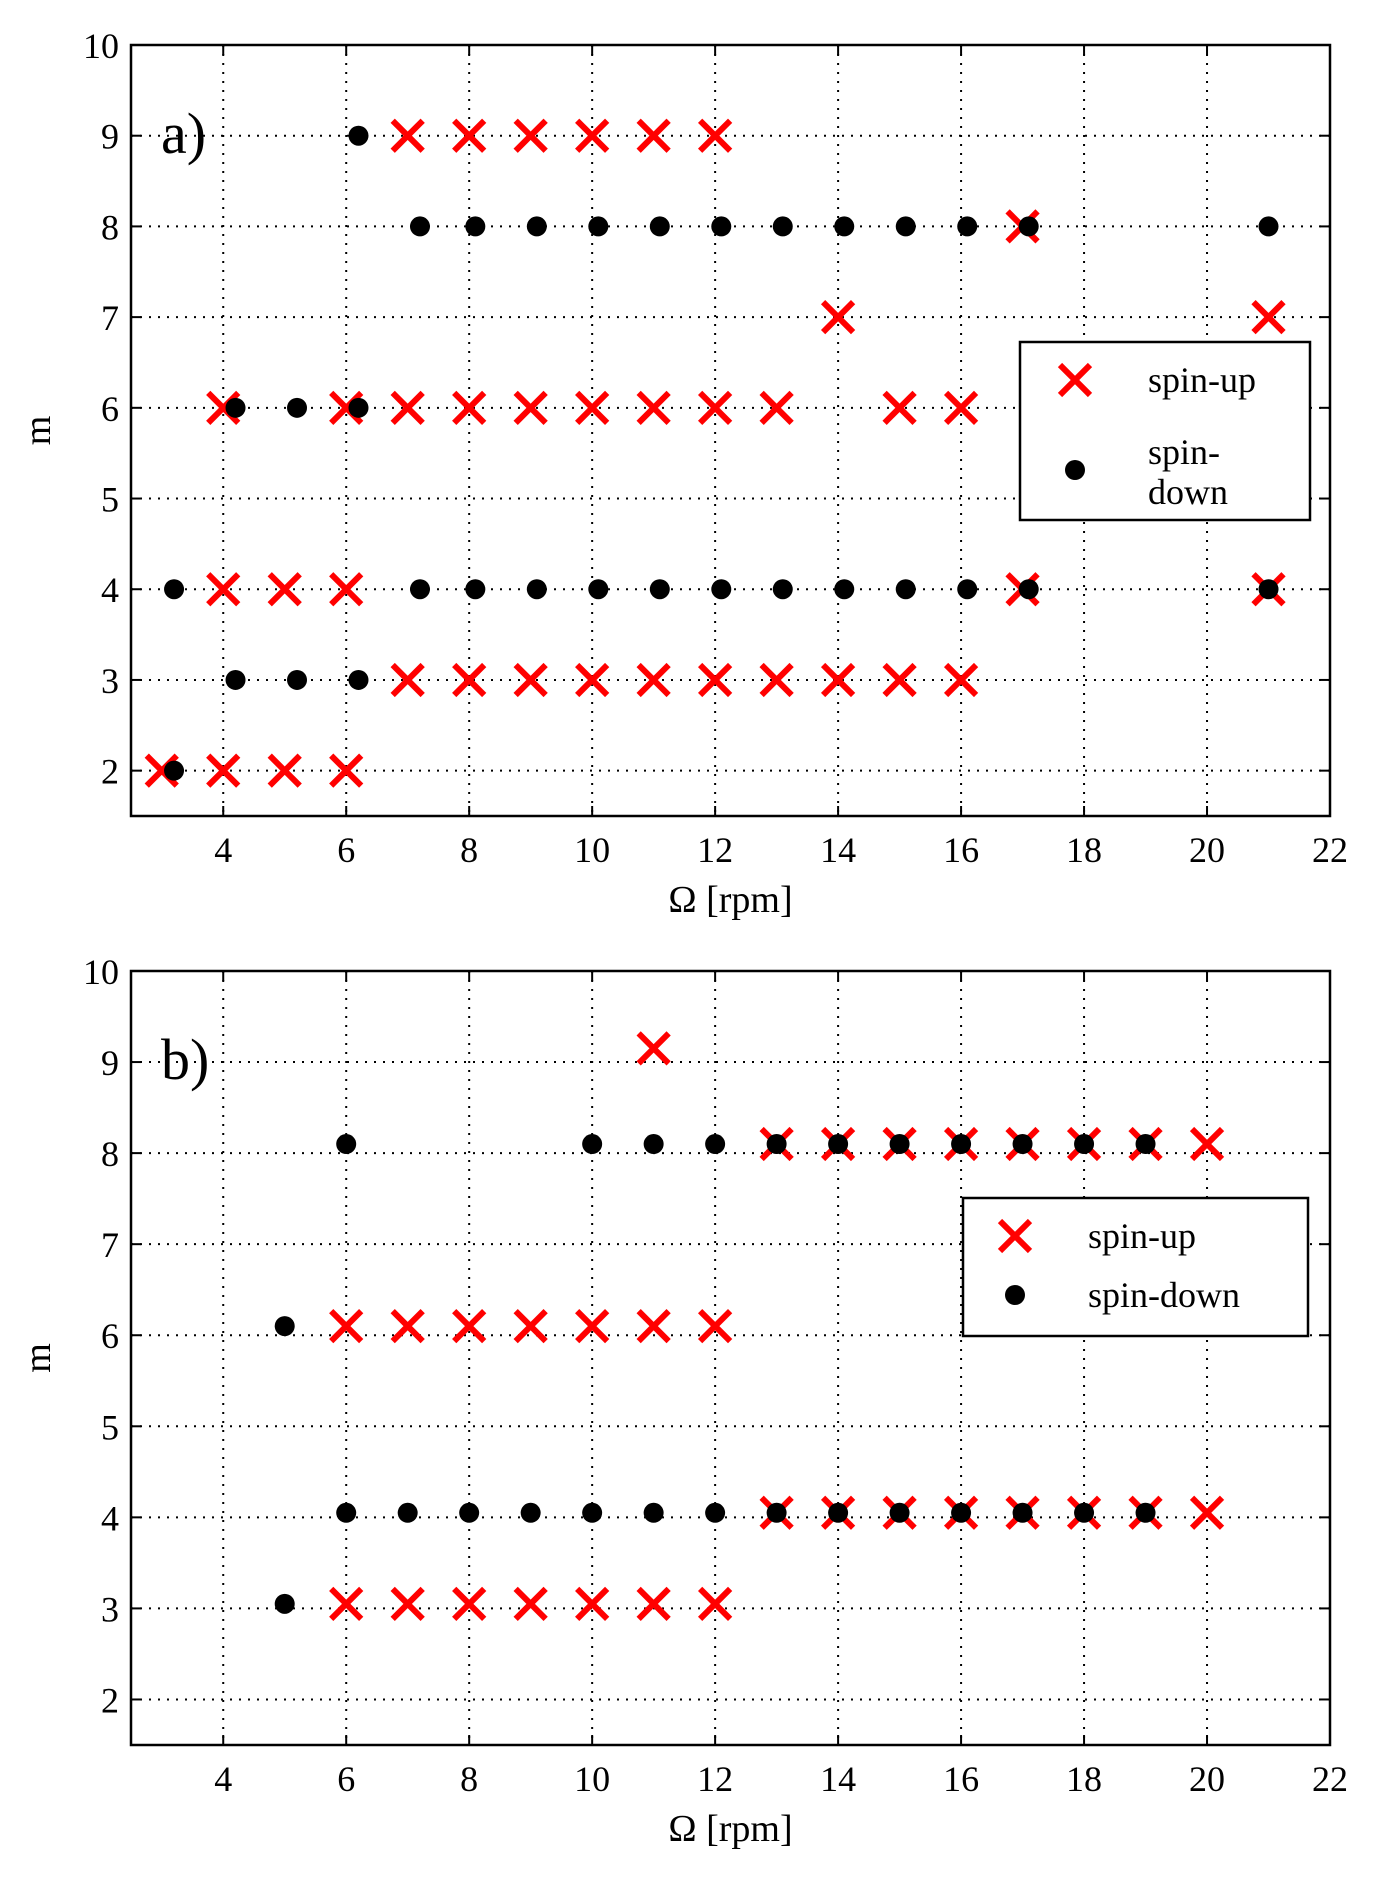  Describe the element at coordinates (101, 972) in the screenshot. I see `y-tick-label: 10` at that location.